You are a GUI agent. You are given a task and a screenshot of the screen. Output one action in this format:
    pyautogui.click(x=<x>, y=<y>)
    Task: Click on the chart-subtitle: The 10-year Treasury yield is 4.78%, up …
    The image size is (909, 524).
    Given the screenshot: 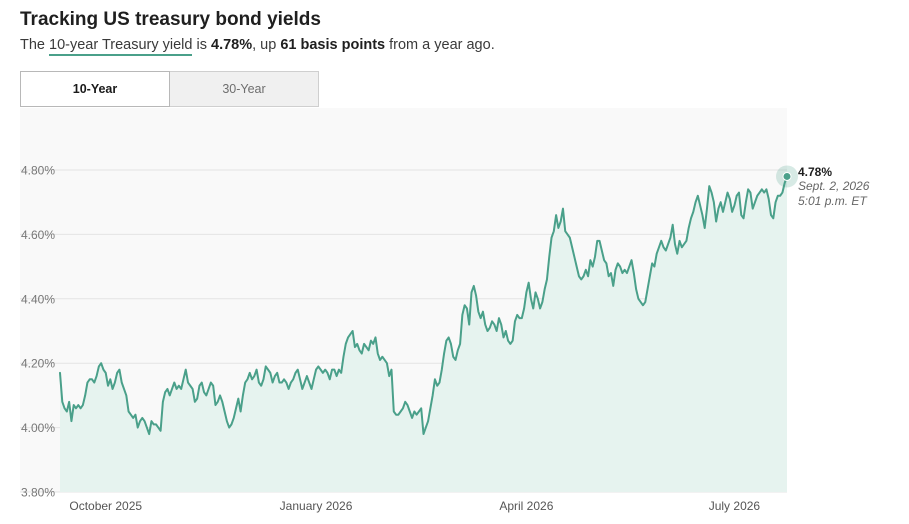 What is the action you would take?
    pyautogui.click(x=257, y=46)
    